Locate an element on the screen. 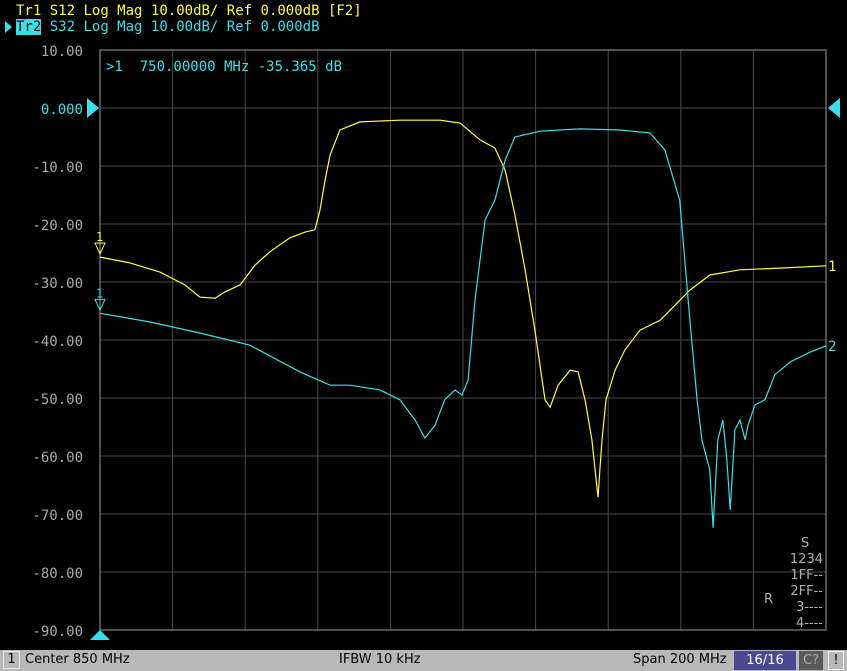 This screenshot has height=671, width=847. y-tick-label: -50.00 is located at coordinates (57, 400).